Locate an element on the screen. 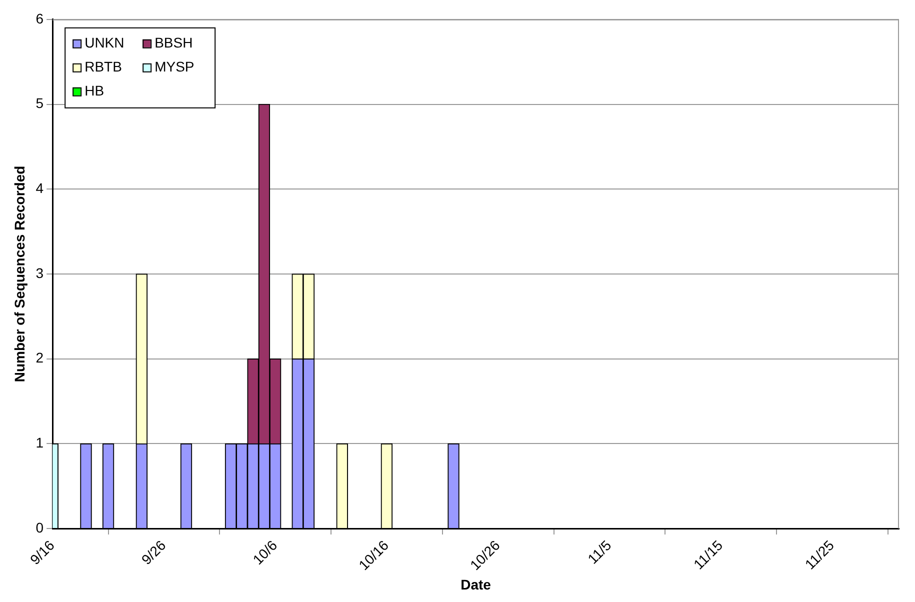 The height and width of the screenshot is (602, 915). y-tick-label: 6 is located at coordinates (40, 18).